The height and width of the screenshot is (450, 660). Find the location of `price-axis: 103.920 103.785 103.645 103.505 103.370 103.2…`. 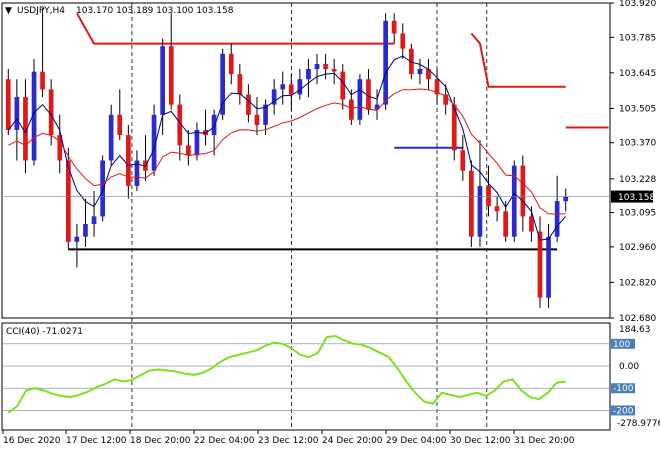

price-axis: 103.920 103.785 103.645 103.505 103.370 103.2… is located at coordinates (633, 162).